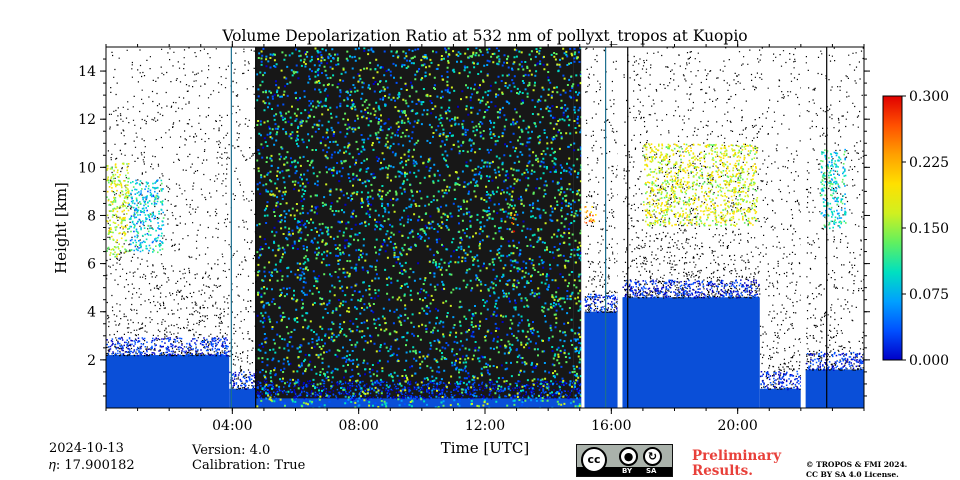 Image resolution: width=960 pixels, height=480 pixels. What do you see at coordinates (249, 465) in the screenshot?
I see `calibration-text: Calibration: True` at bounding box center [249, 465].